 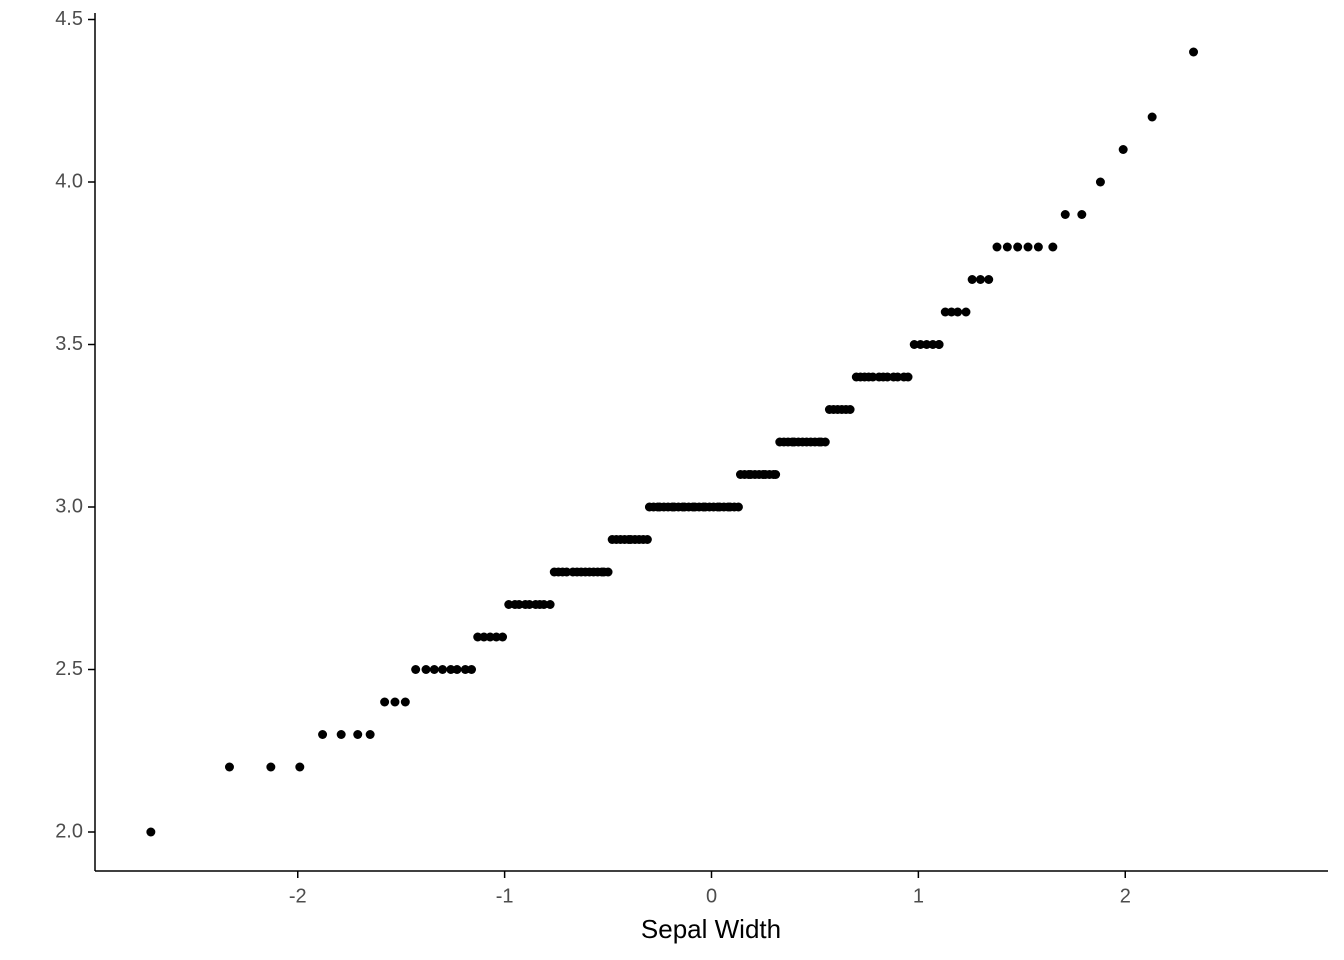 What do you see at coordinates (711, 929) in the screenshot?
I see `x-axis-title: Sepal Width` at bounding box center [711, 929].